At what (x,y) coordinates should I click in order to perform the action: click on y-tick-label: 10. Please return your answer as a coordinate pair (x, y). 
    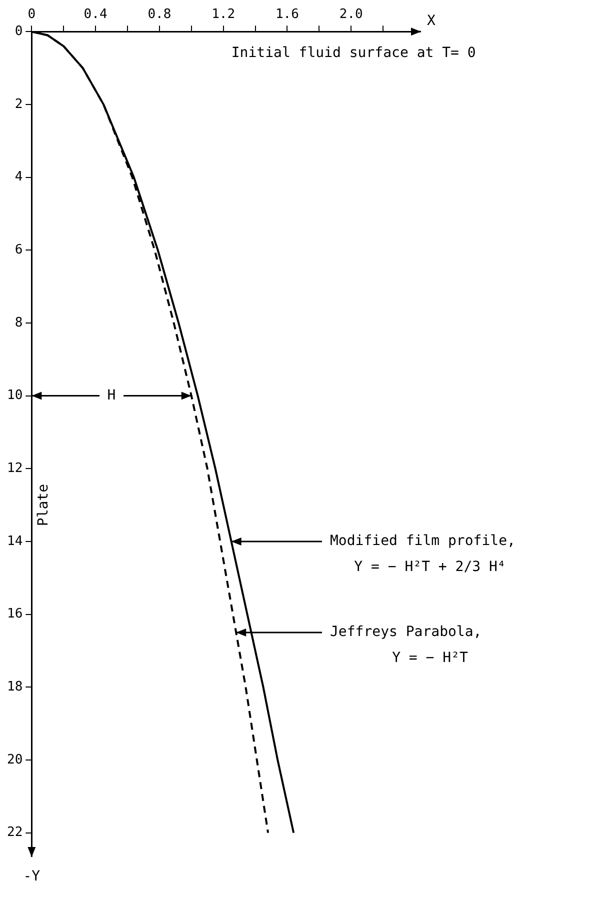
    Looking at the image, I should click on (14, 396).